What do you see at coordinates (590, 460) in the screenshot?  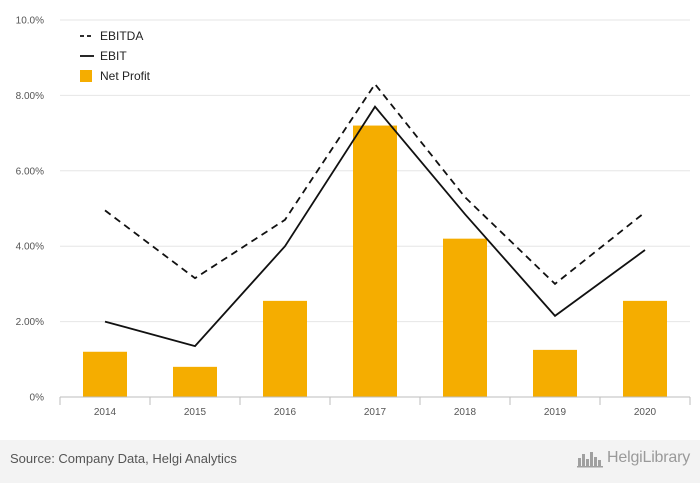 I see `library-skyline-icon` at bounding box center [590, 460].